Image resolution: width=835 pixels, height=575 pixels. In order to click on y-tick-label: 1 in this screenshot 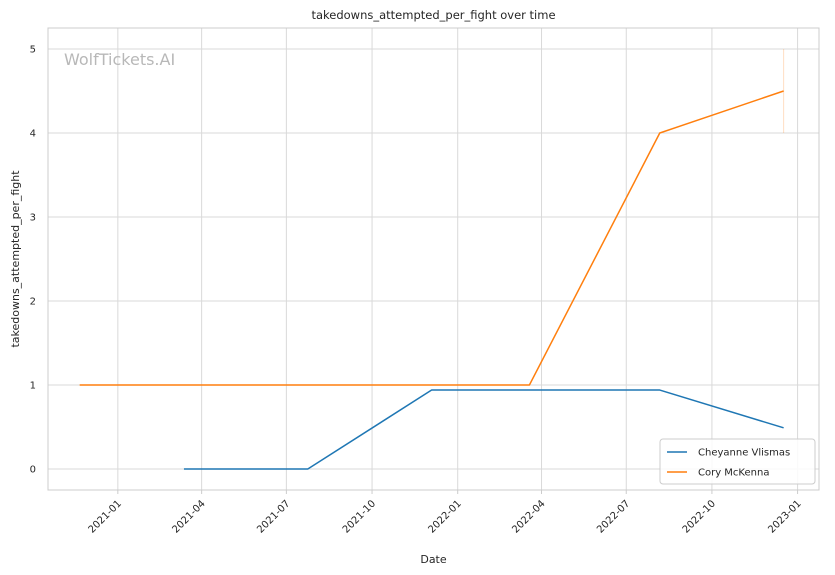, I will do `click(33, 386)`.